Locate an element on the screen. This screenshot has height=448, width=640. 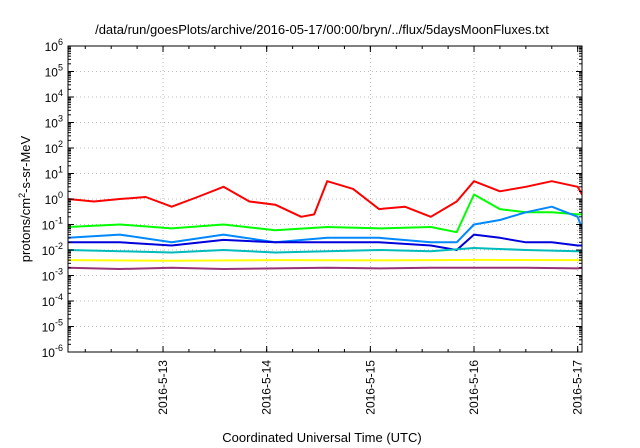
x-tick-label: 2016-5-14 is located at coordinates (267, 387).